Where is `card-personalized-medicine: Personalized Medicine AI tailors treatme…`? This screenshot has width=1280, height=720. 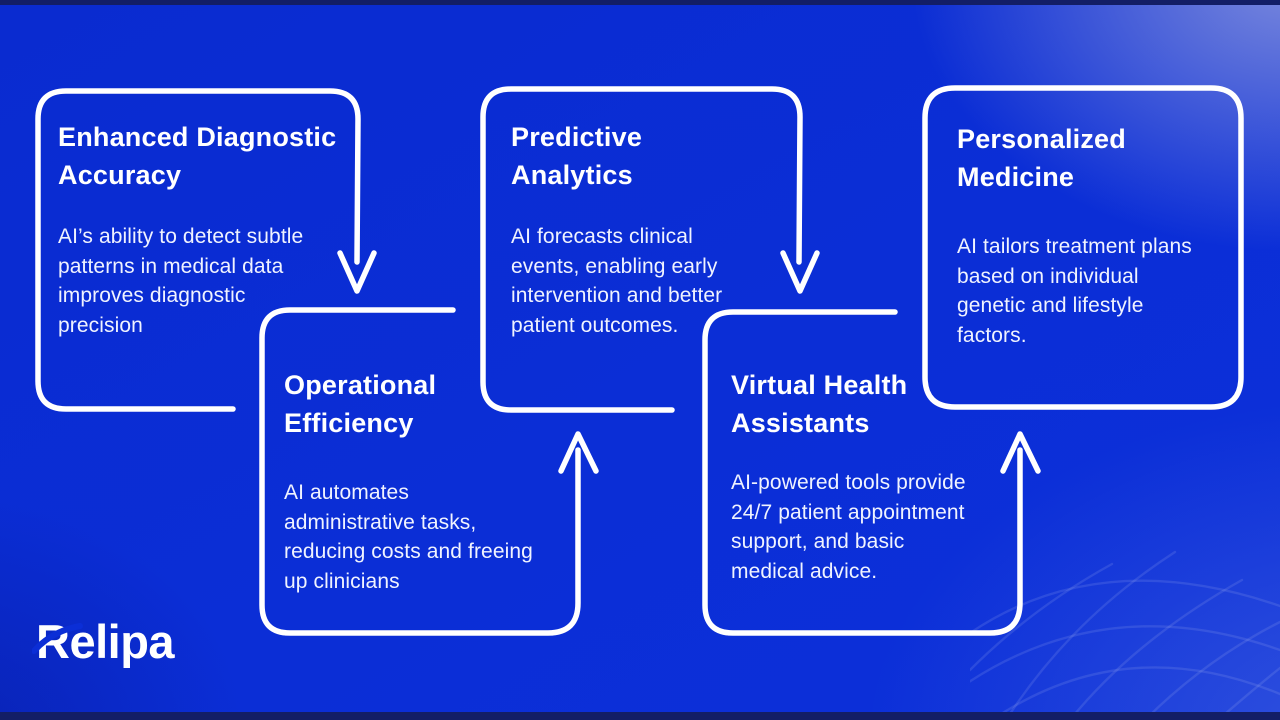 card-personalized-medicine: Personalized Medicine AI tailors treatme… is located at coordinates (1074, 235).